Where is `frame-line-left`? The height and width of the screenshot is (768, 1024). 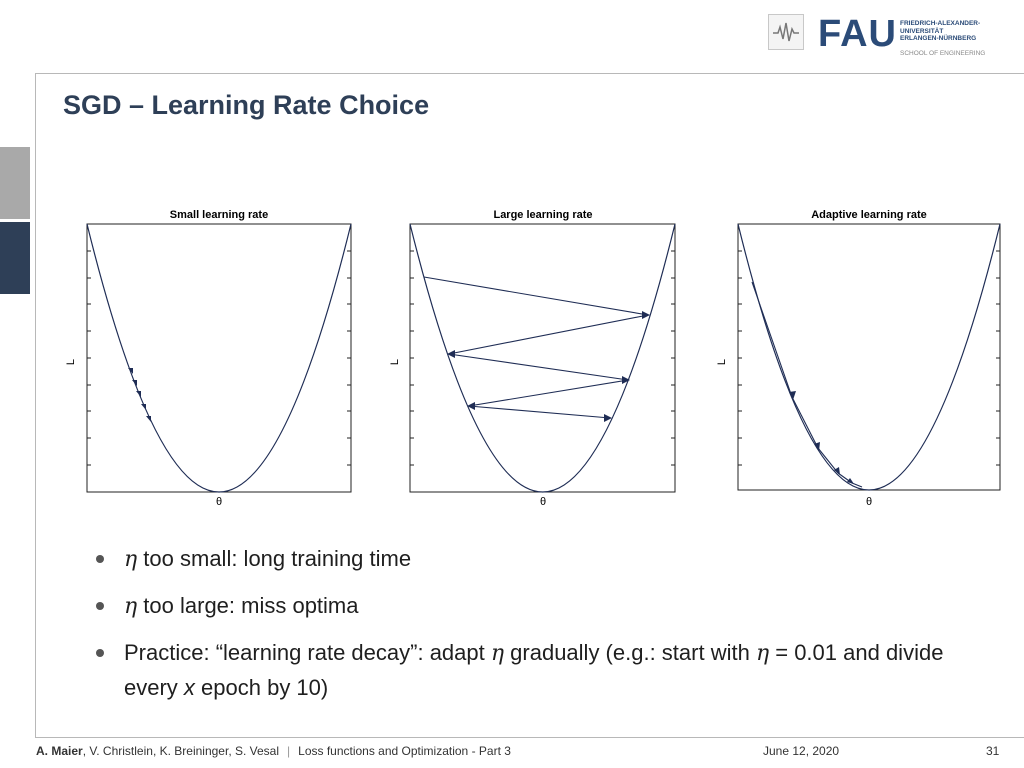 frame-line-left is located at coordinates (35, 405).